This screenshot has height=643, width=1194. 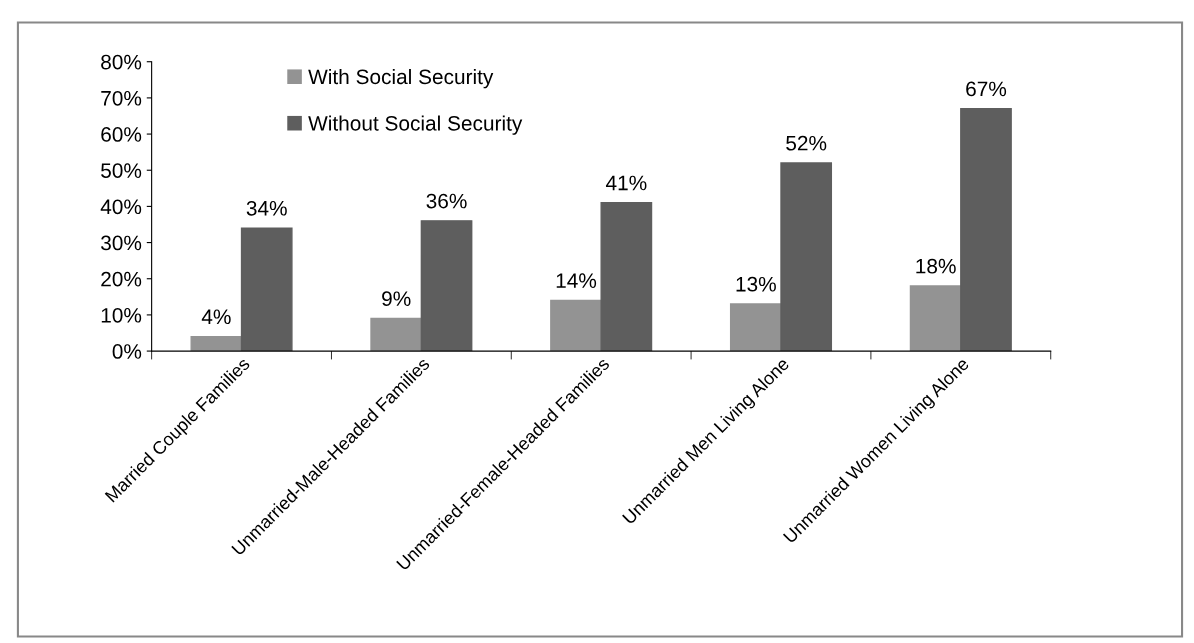 I want to click on data-label: 34%, so click(x=266, y=208).